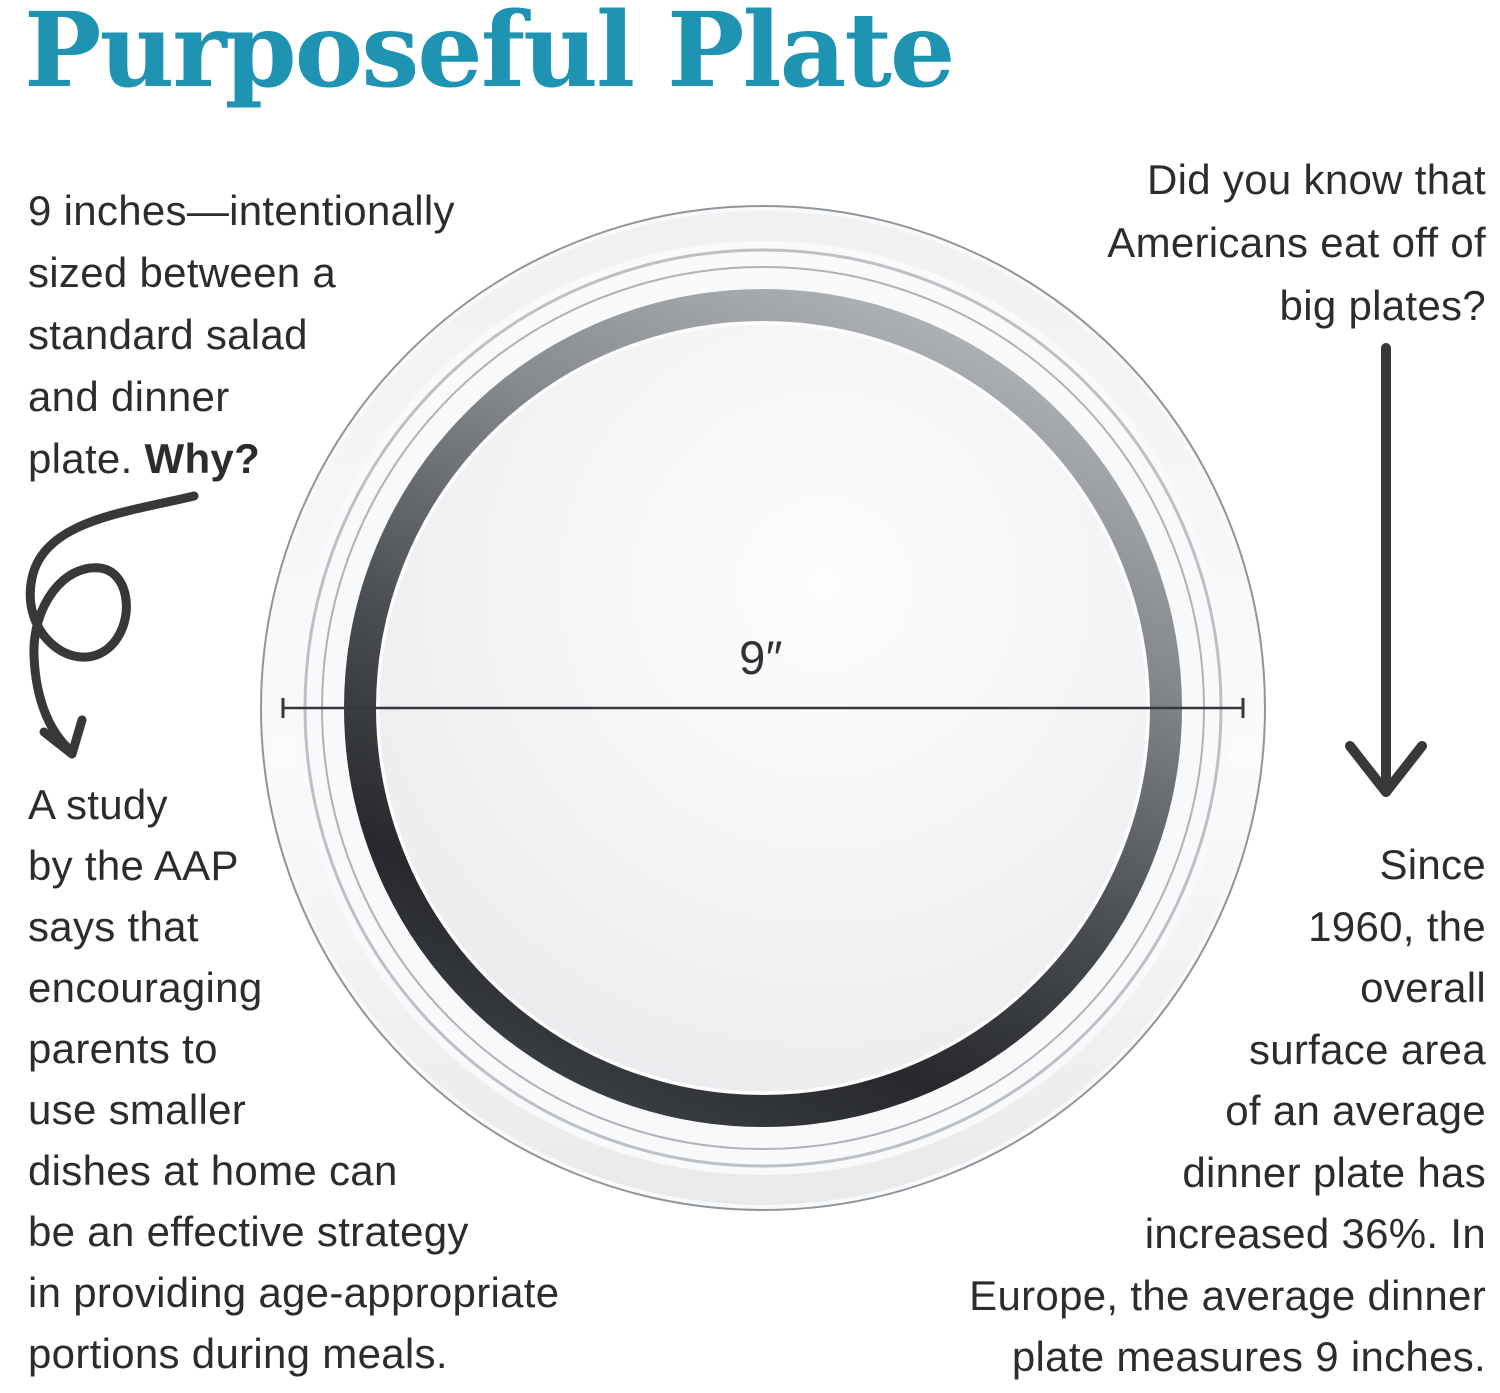 The height and width of the screenshot is (1393, 1500). I want to click on intro-note-emphasis: Why?, so click(202, 458).